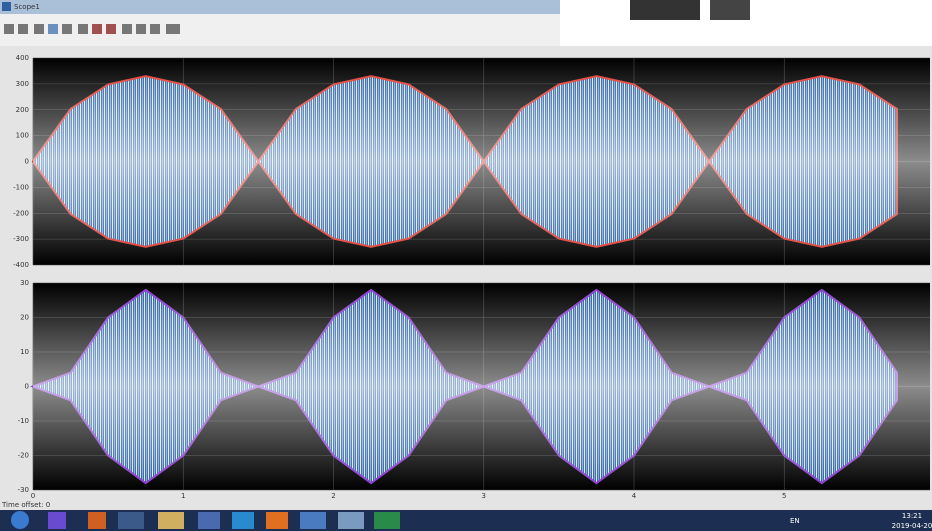 The width and height of the screenshot is (932, 531). I want to click on lock-button, so click(141, 29).